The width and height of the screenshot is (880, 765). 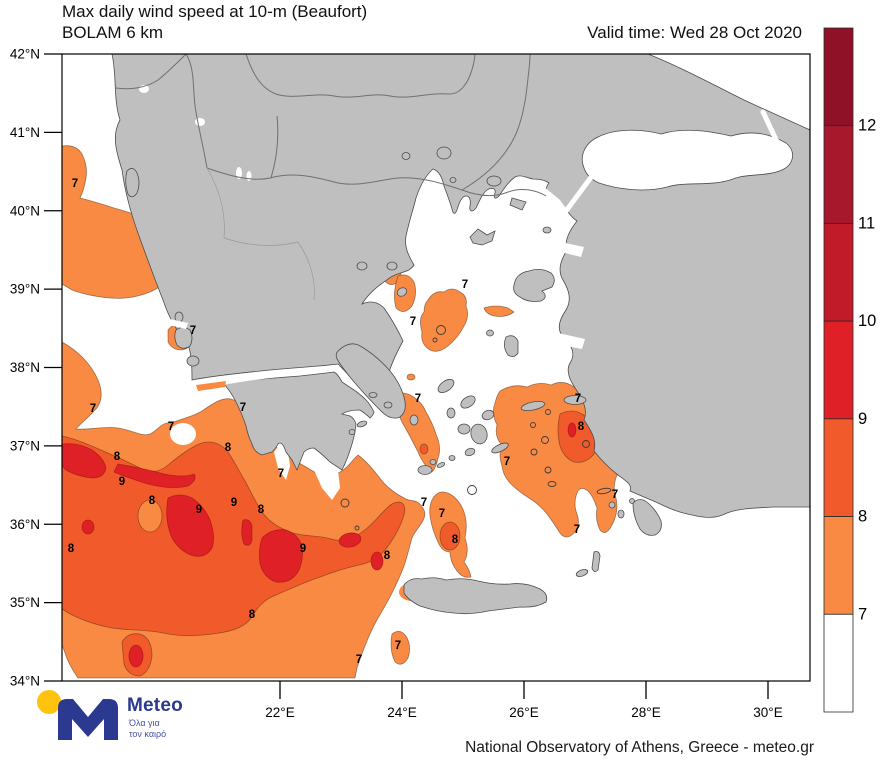 I want to click on tinos-island, so click(x=468, y=402).